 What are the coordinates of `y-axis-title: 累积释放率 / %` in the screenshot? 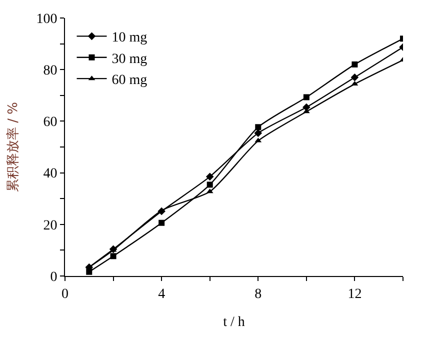 It's located at (13, 147).